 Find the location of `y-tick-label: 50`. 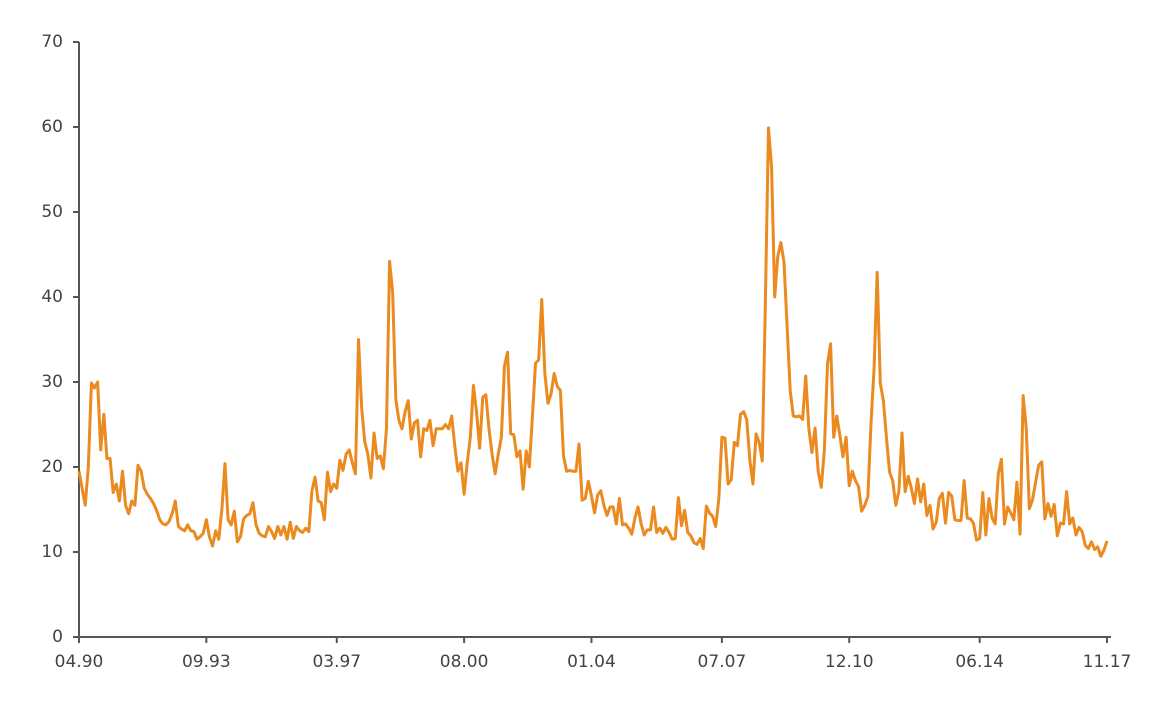

y-tick-label: 50 is located at coordinates (52, 212).